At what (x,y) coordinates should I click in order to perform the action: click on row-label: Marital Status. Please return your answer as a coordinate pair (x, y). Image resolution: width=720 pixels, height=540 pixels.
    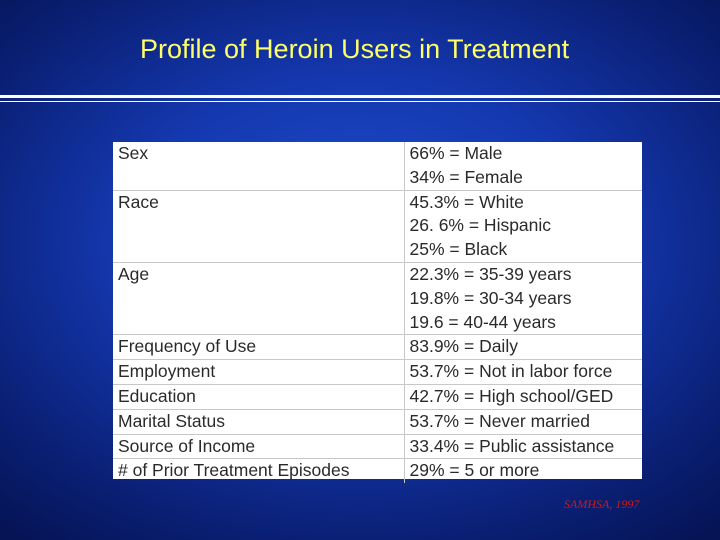
    Looking at the image, I should click on (259, 422).